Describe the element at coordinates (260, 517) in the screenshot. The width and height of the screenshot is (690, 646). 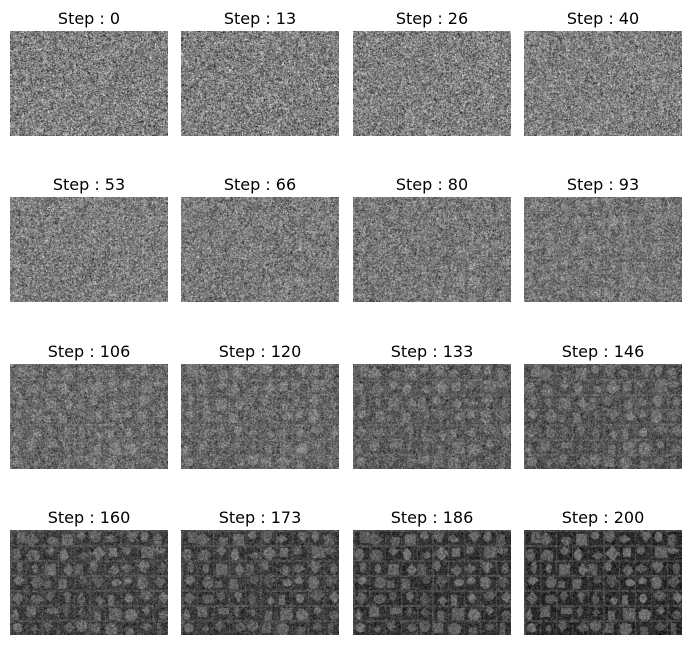
I see `panel-title: Step : 173` at that location.